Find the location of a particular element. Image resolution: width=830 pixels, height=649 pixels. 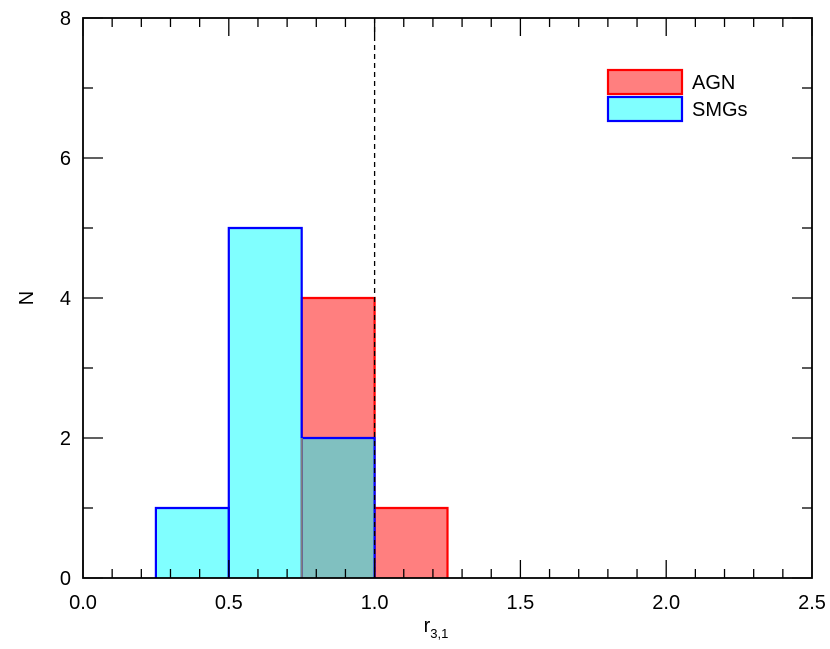

x-tick-label: 1.0 is located at coordinates (375, 603).